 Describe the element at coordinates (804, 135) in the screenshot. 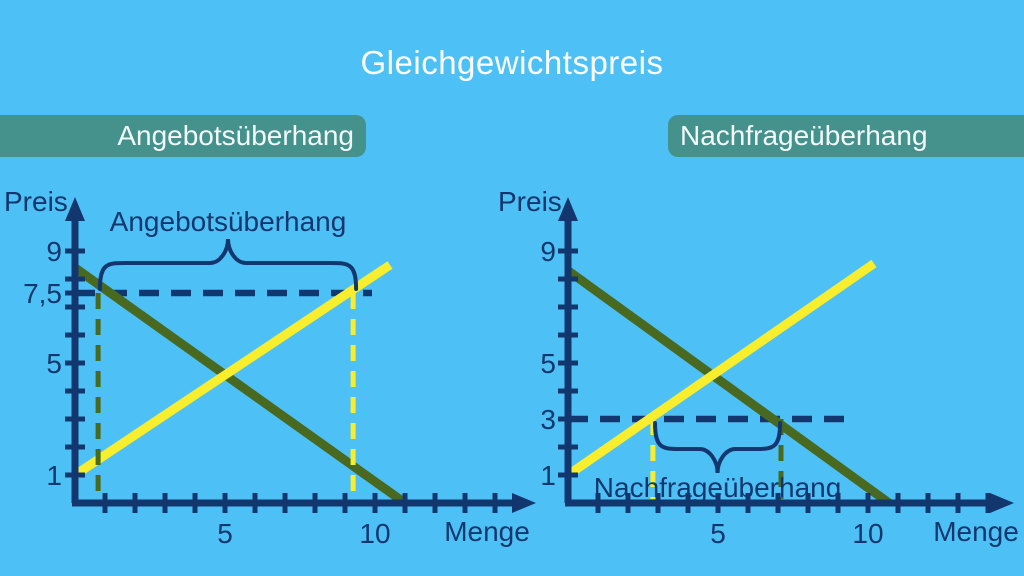

I see `badge-nachfrageueberhang-label: Nachfrageüberhang` at that location.